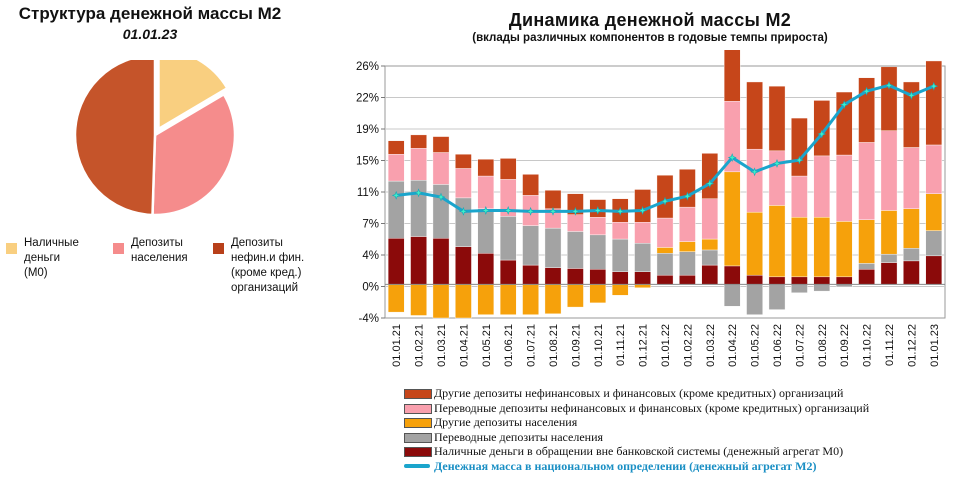  I want to click on pie-chart-title: Структура денежной массы М2, so click(150, 13).